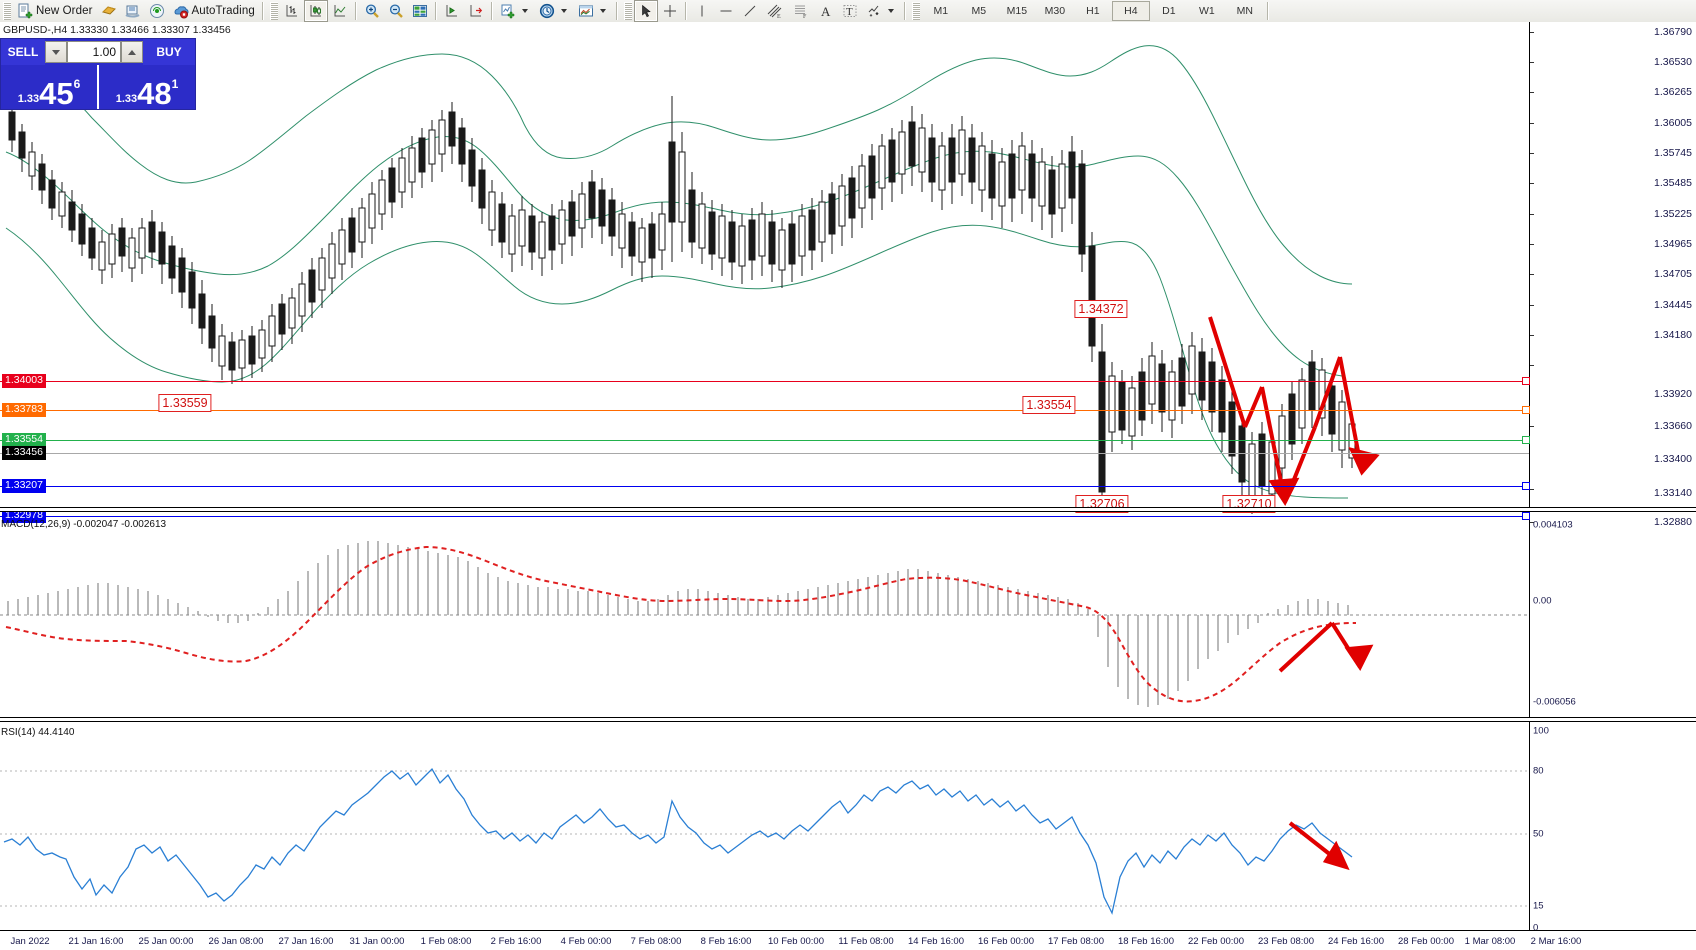  What do you see at coordinates (593, 11) in the screenshot?
I see `templates-button` at bounding box center [593, 11].